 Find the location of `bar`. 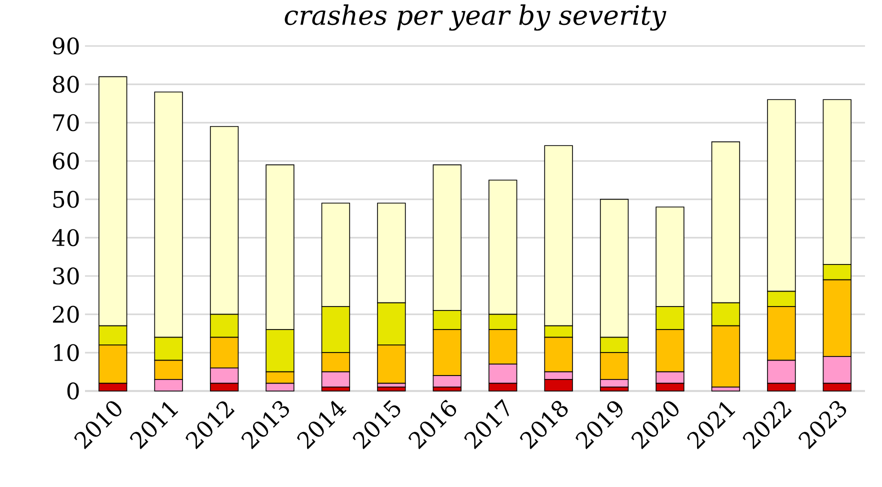

bar is located at coordinates (391, 389).